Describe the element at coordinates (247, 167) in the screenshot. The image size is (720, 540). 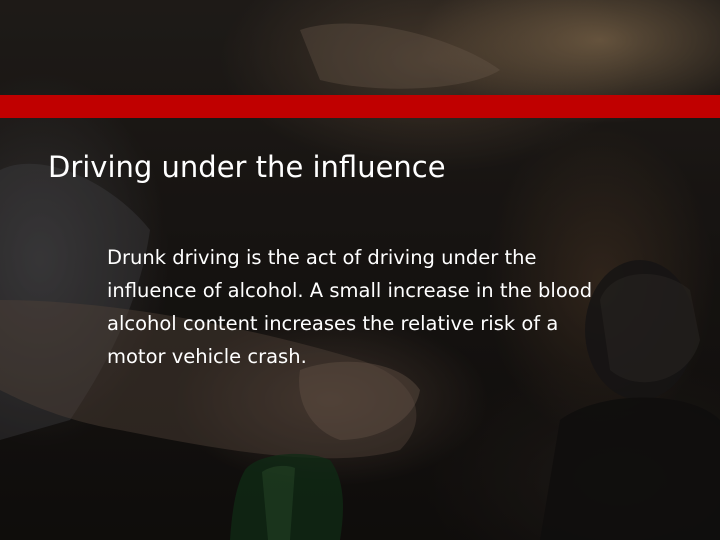
I see `slide-title: Driving under the influence` at that location.